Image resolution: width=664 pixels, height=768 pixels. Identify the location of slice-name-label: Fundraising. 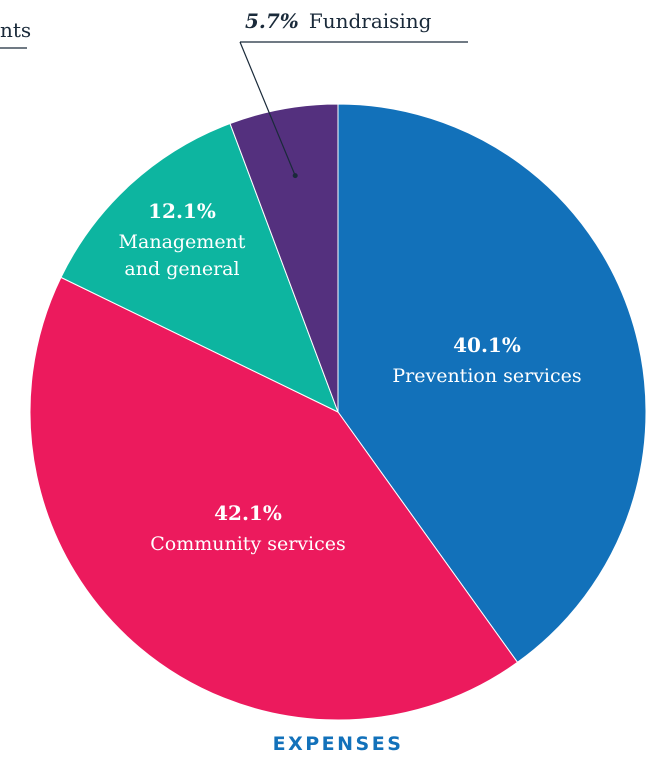
(370, 21).